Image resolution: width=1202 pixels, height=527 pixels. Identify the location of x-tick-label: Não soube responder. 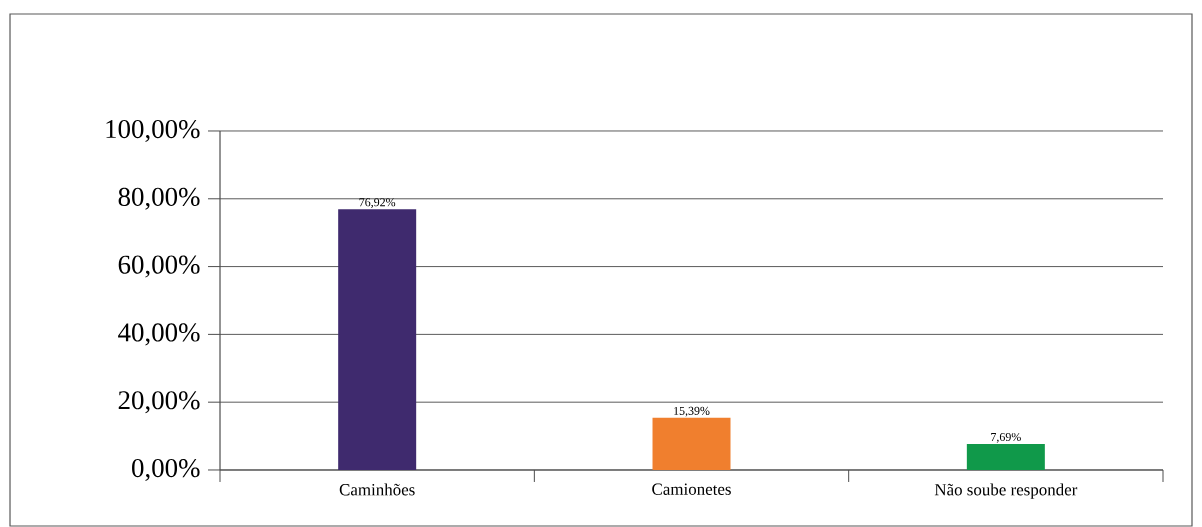
(1006, 491).